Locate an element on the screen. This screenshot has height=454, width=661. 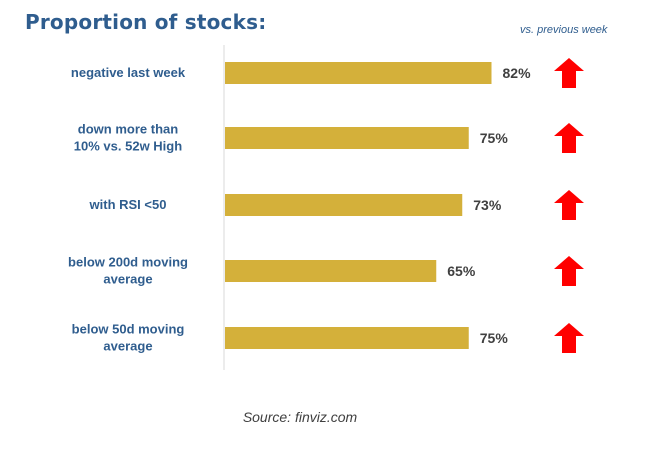
category-label-2: down more than 10% vs. 52w High is located at coordinates (128, 138).